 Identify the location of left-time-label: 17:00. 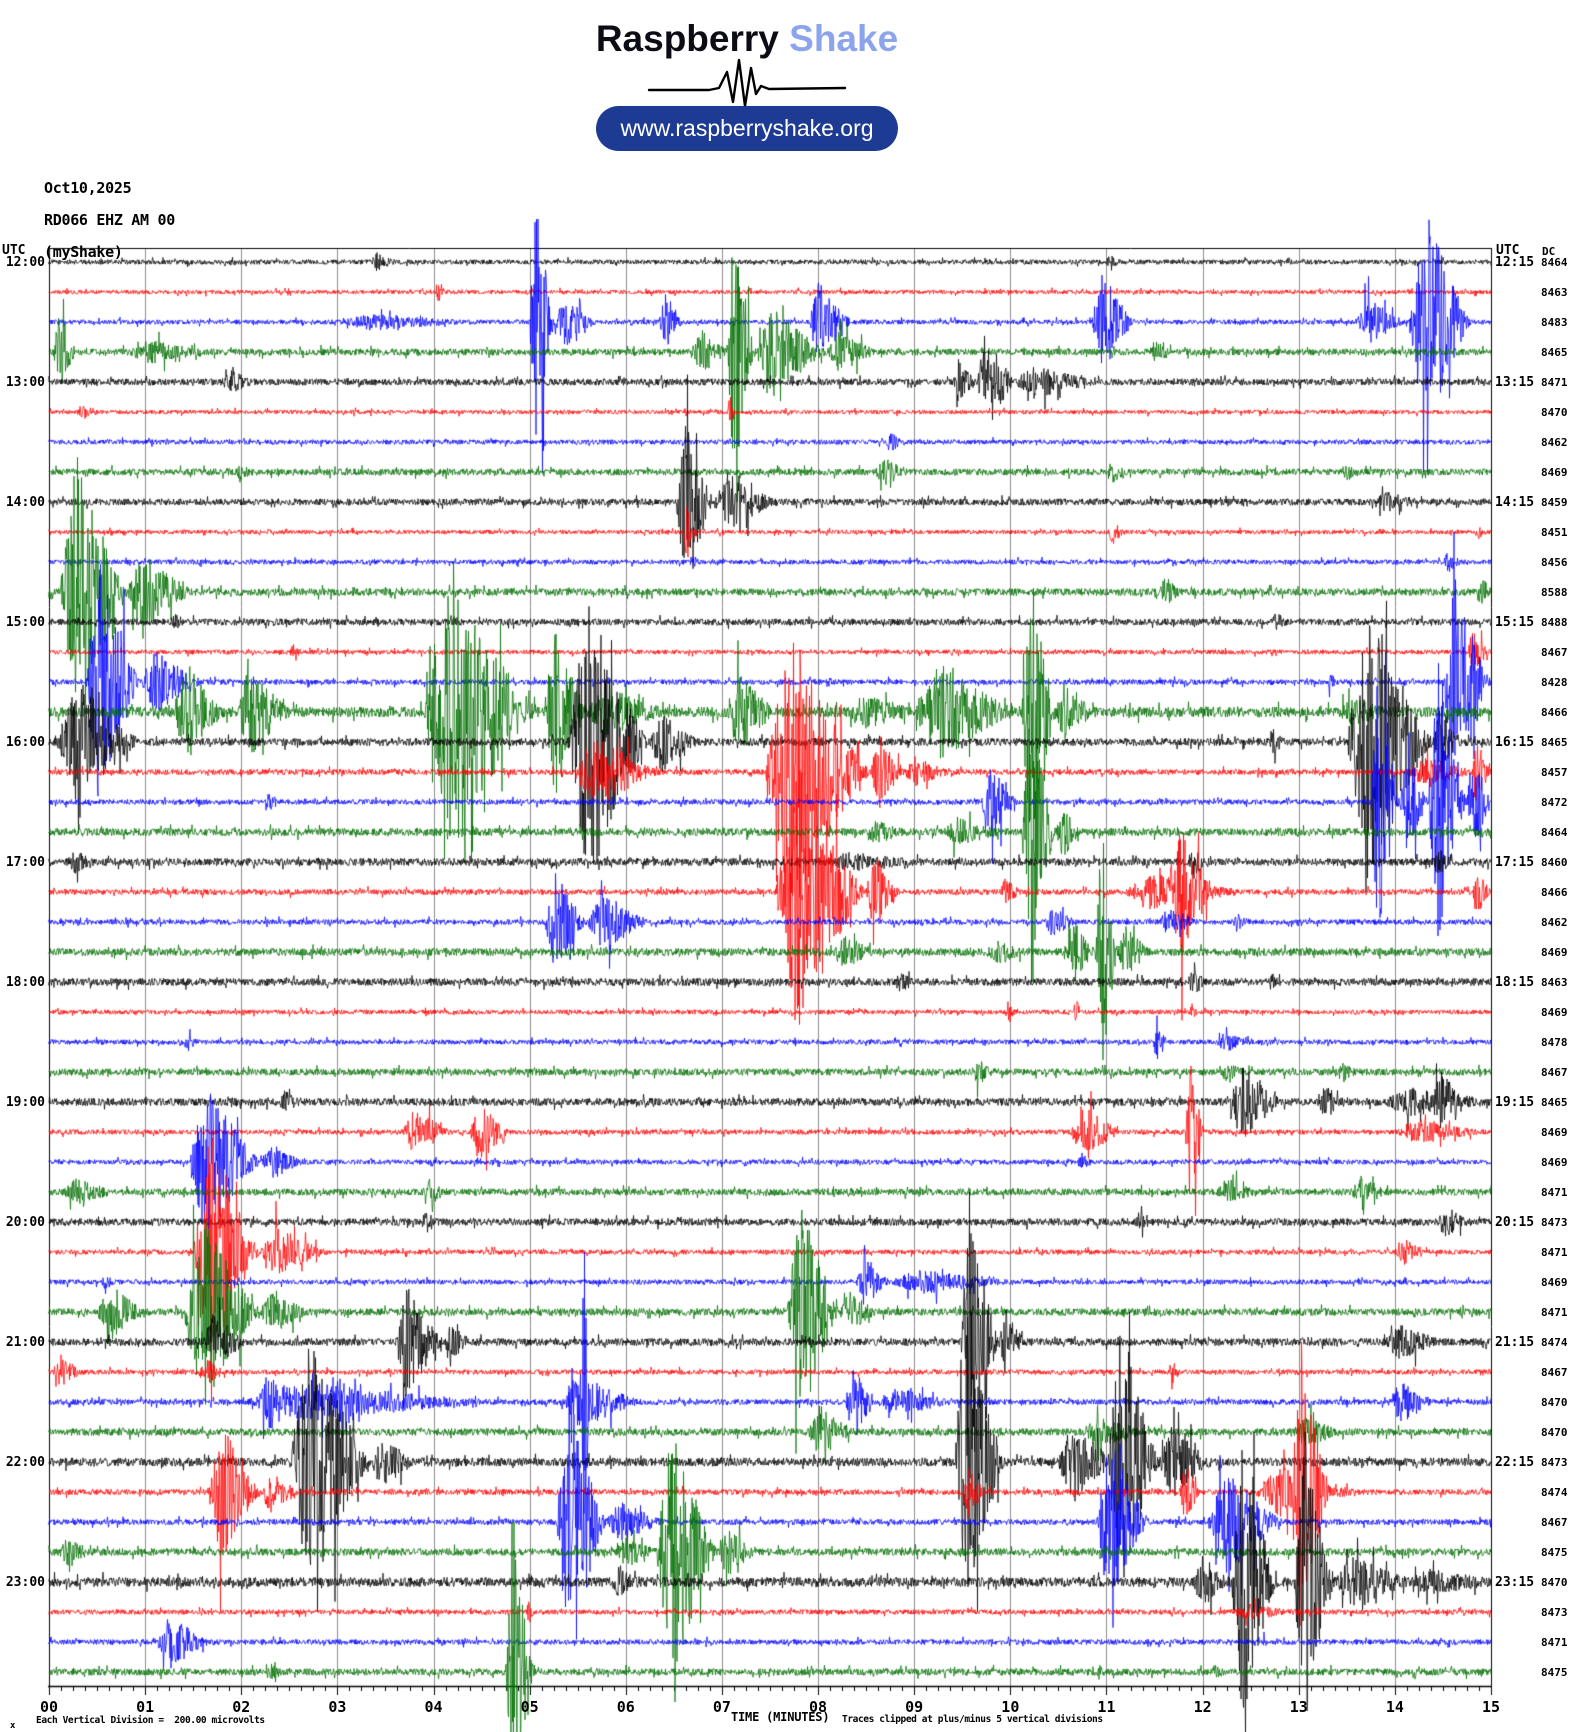
(25, 862).